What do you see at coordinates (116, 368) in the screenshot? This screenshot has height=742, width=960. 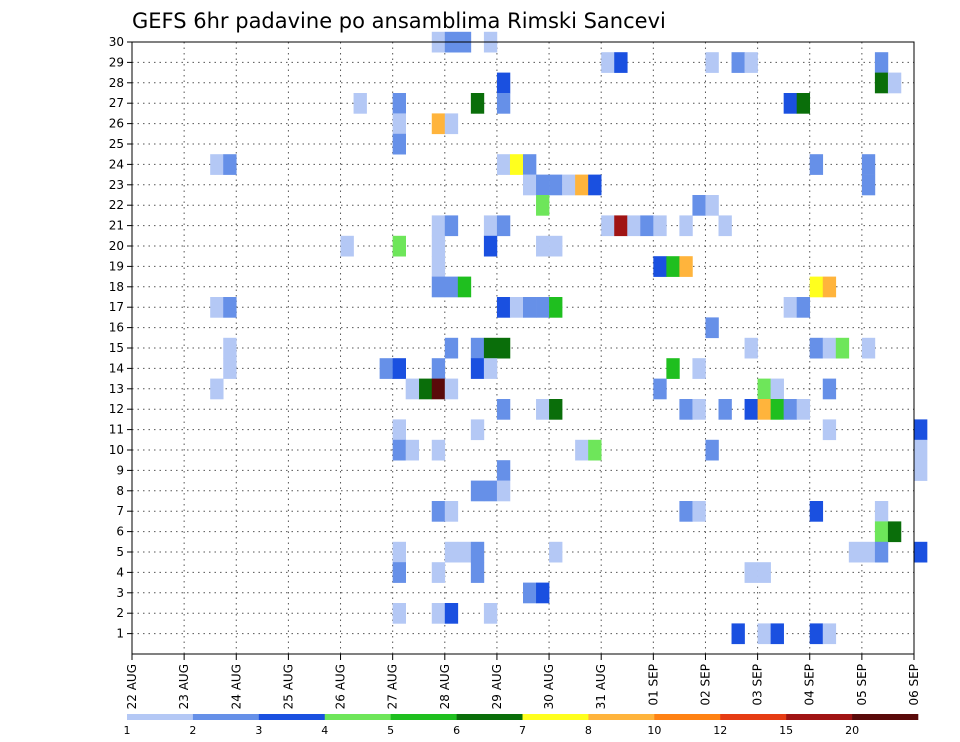 I see `y-tick-label: 14` at bounding box center [116, 368].